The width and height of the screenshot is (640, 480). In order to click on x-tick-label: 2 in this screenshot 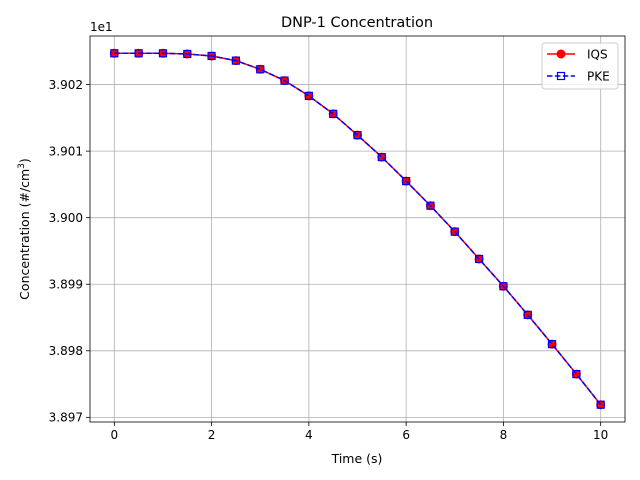, I will do `click(212, 435)`.